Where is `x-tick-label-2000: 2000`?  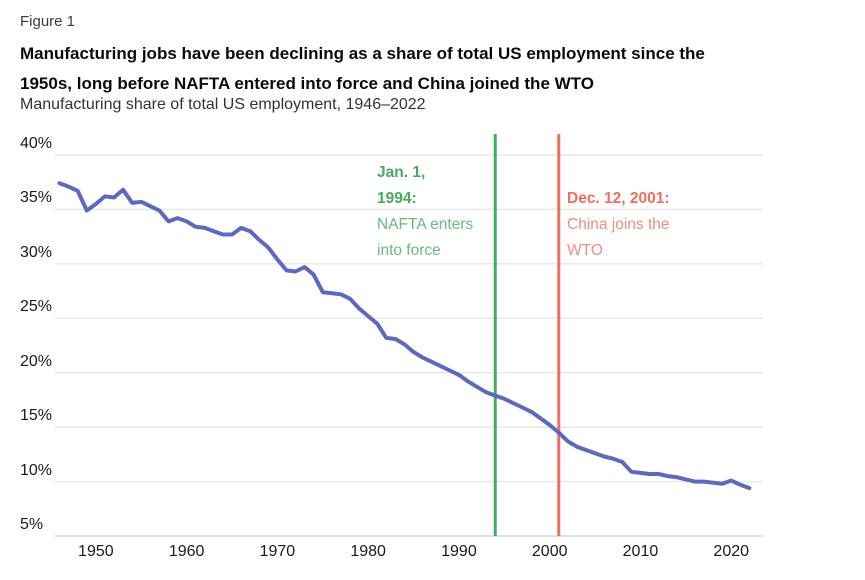
x-tick-label-2000: 2000 is located at coordinates (549, 551).